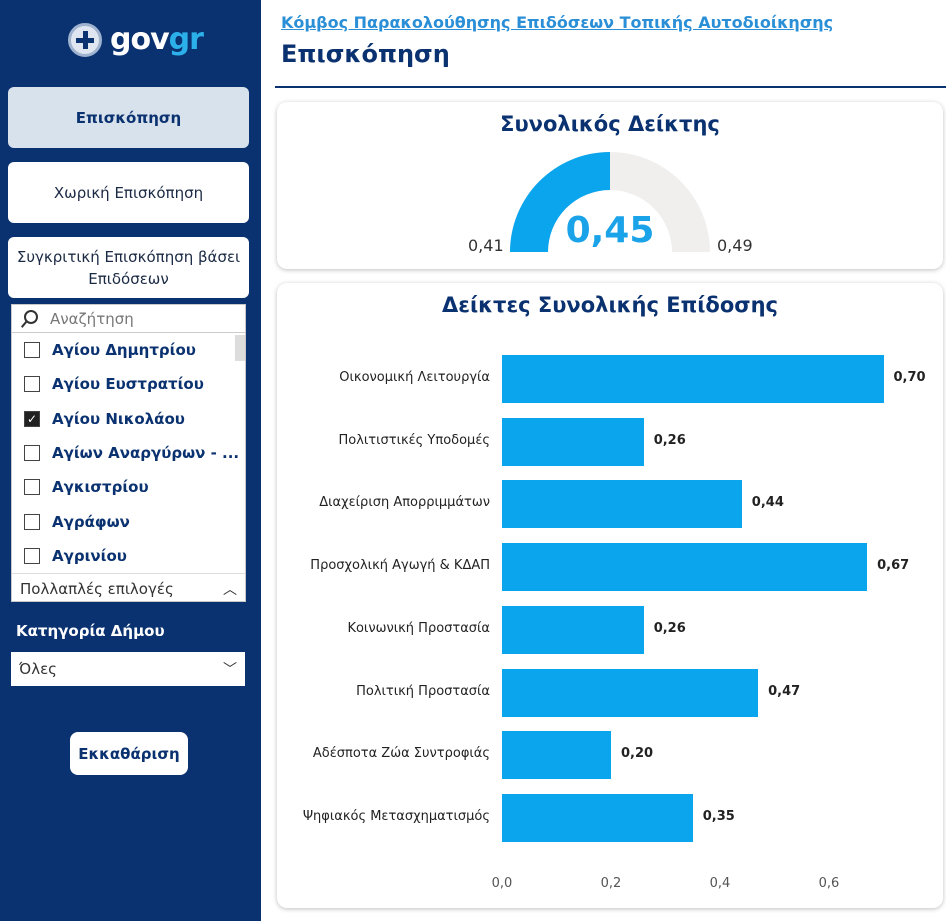 This screenshot has height=921, width=946. Describe the element at coordinates (91, 521) in the screenshot. I see `slicer-item-label: Αγράφων` at that location.